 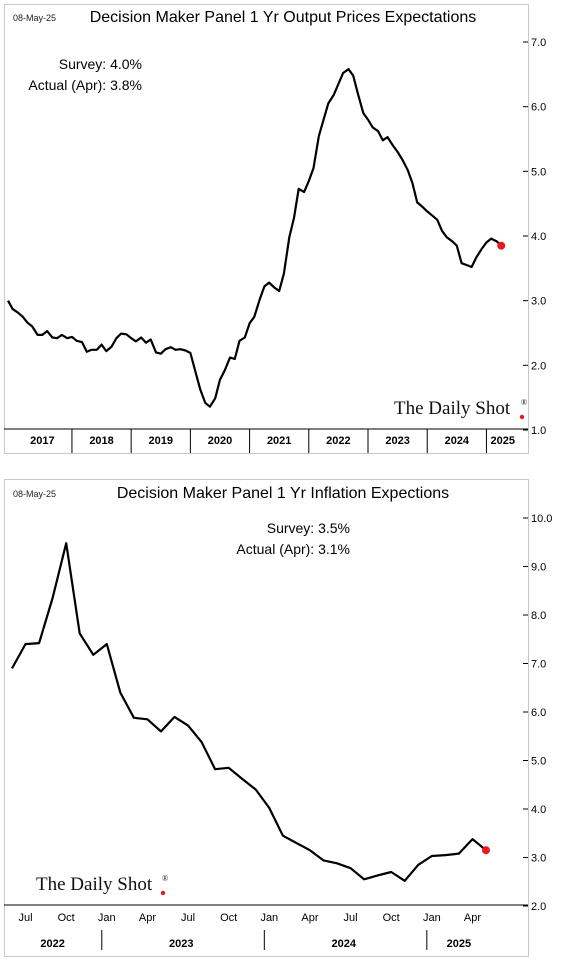 What do you see at coordinates (541, 519) in the screenshot?
I see `y-tick-label: 10.0` at bounding box center [541, 519].